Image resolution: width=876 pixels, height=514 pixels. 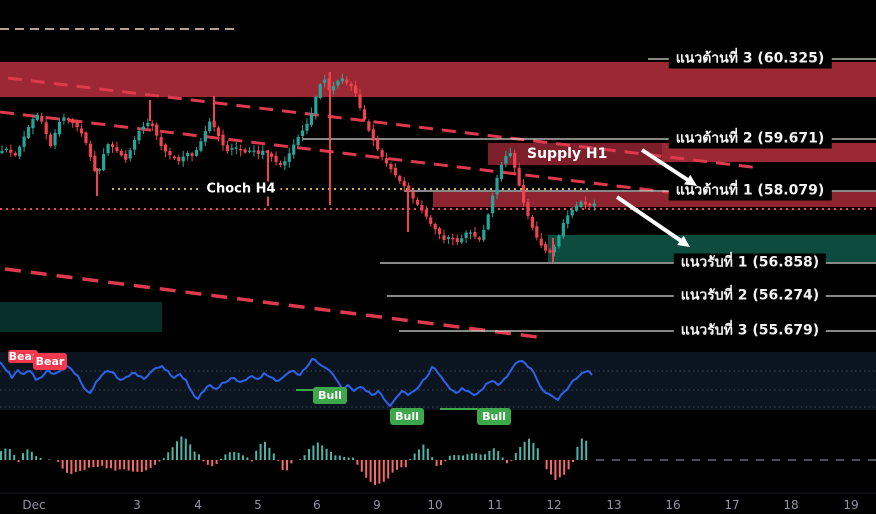 What do you see at coordinates (750, 331) in the screenshot?
I see `support-label-3: แนวรับที่ 3 (55.679)` at bounding box center [750, 331].